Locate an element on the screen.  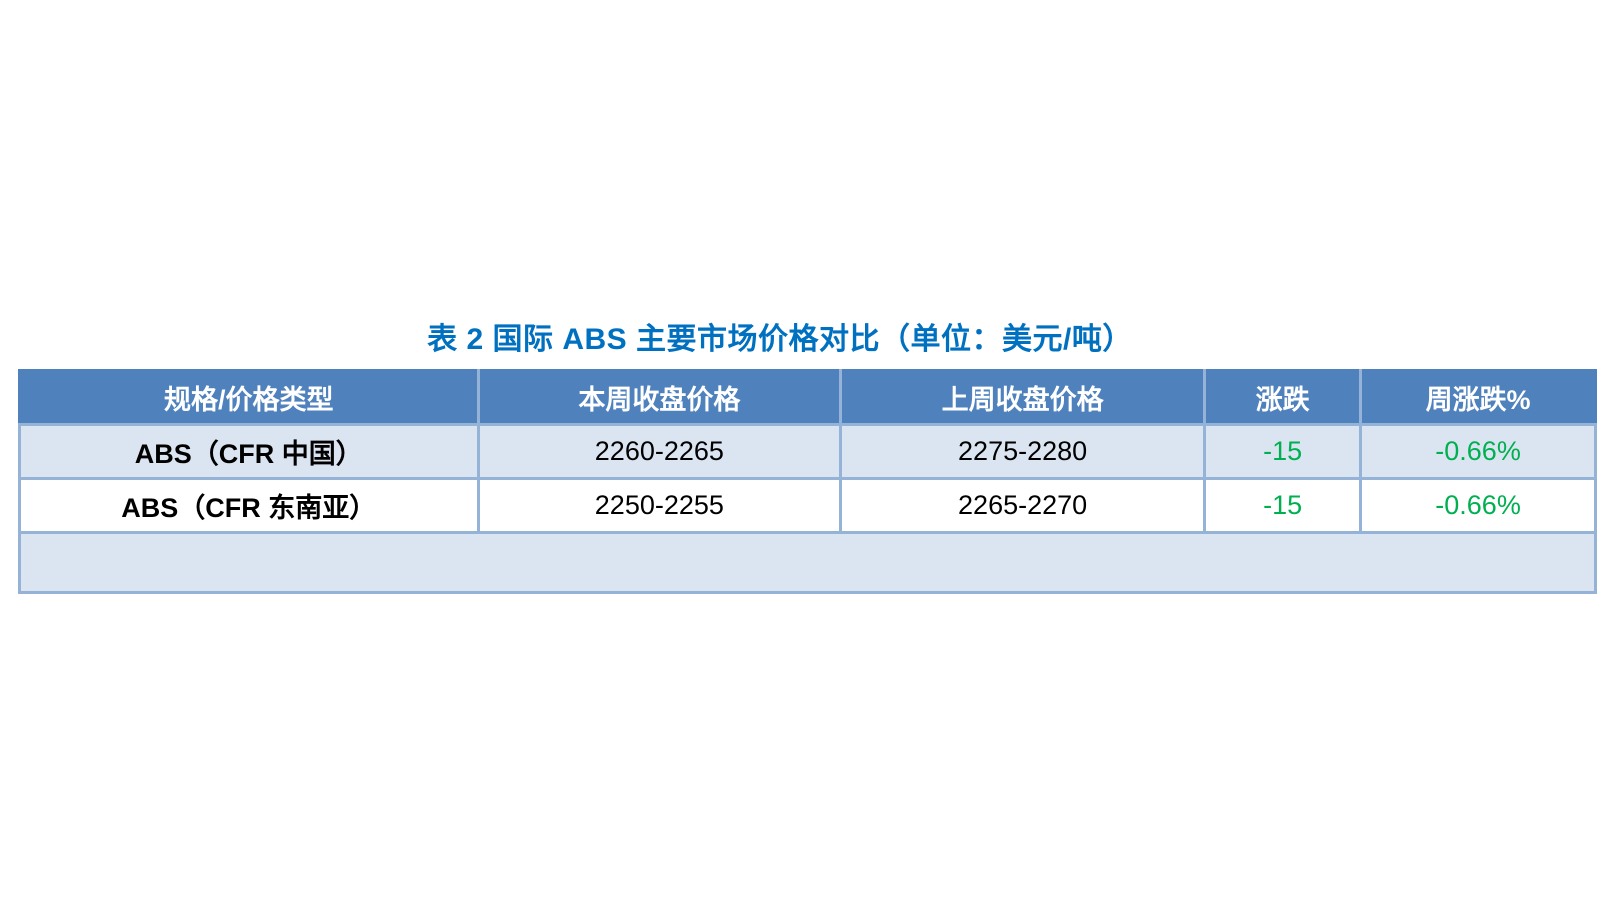
column-header-last-week-close: 上周收盘价格 is located at coordinates (1023, 397).